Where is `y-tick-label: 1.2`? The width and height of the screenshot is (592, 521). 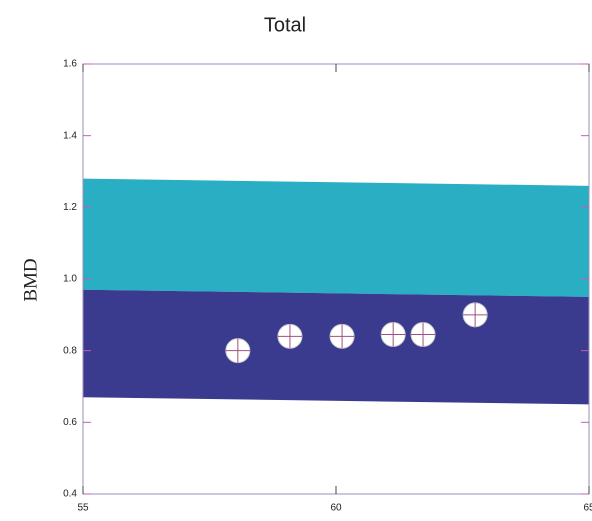 y-tick-label: 1.2 is located at coordinates (70, 207).